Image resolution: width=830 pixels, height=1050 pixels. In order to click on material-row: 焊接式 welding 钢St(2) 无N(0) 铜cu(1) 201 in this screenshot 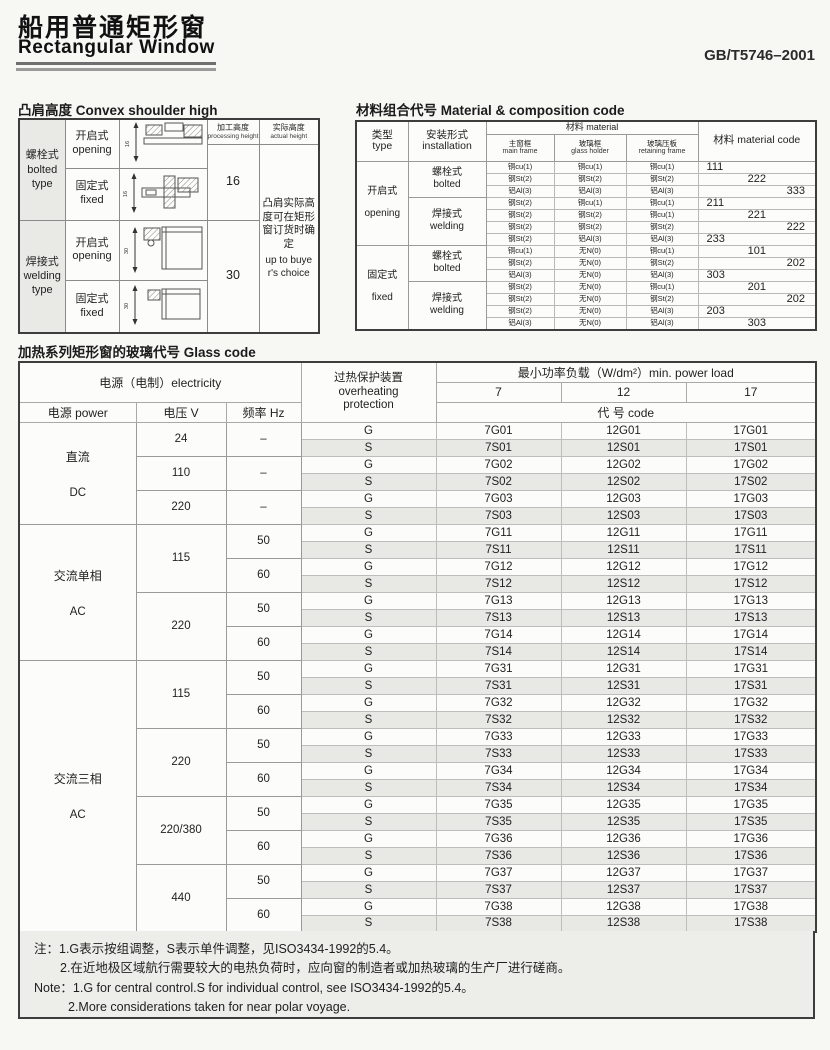, I will do `click(586, 305)`.